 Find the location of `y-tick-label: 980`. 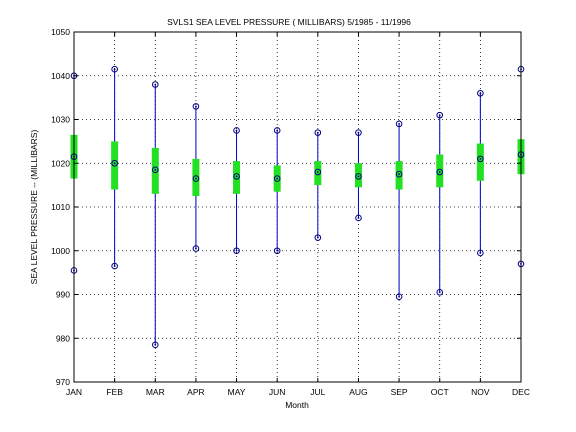

y-tick-label: 980 is located at coordinates (63, 338).